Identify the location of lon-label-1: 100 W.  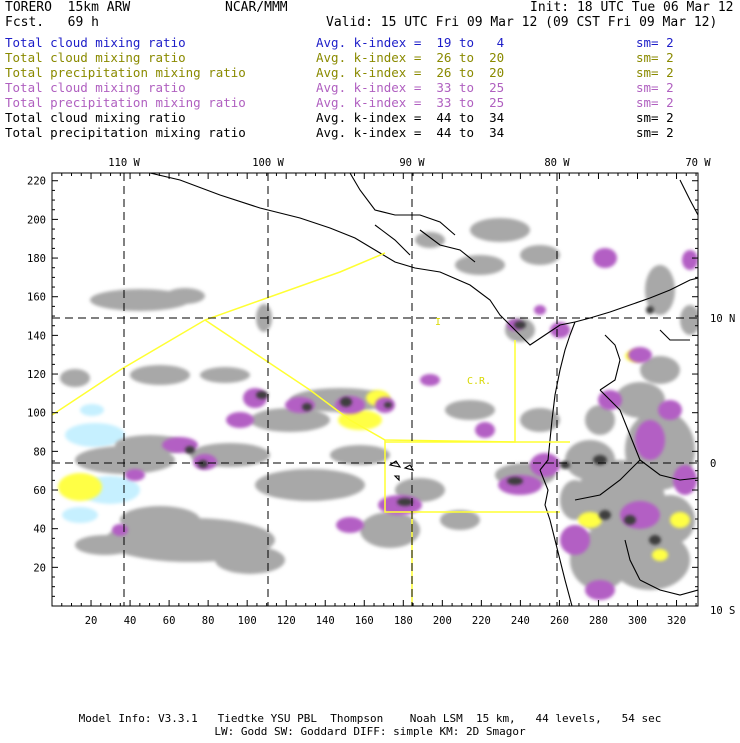
(268, 163).